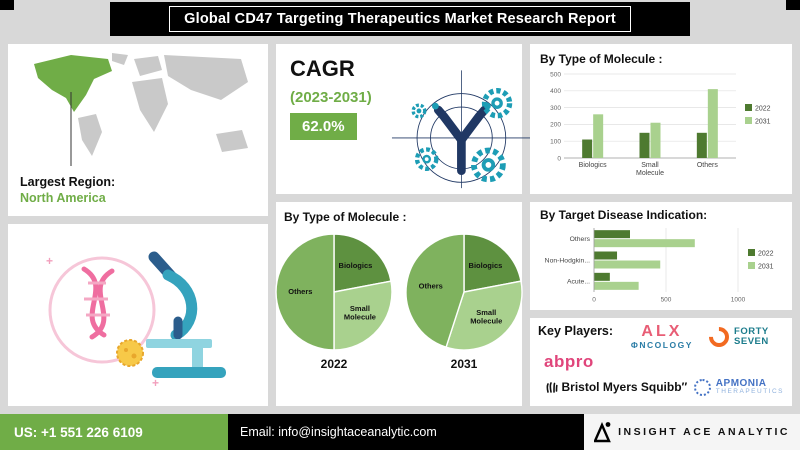 Image resolution: width=800 pixels, height=450 pixels. Describe the element at coordinates (749, 392) in the screenshot. I see `apmonia-line2: THERAPEUTICS` at that location.